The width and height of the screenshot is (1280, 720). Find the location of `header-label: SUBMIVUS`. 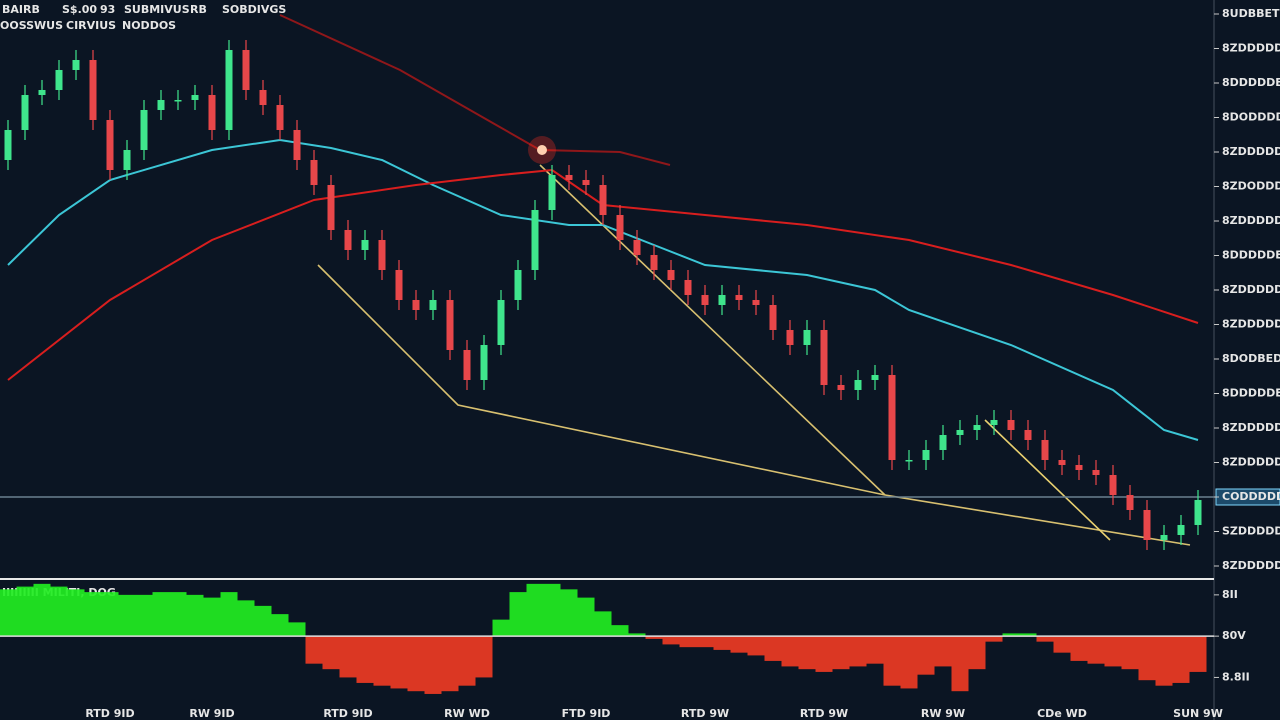

header-label: SUBMIVUS is located at coordinates (157, 9).